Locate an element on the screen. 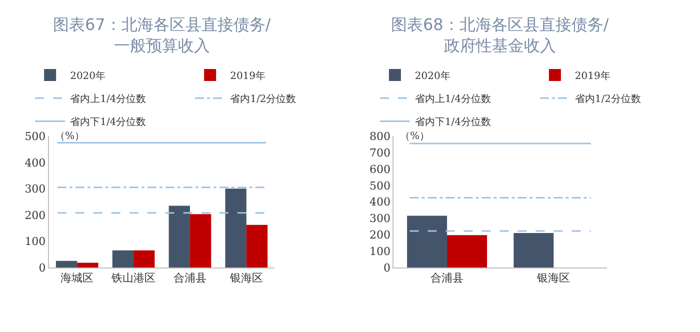 This screenshot has width=700, height=332. y-tick-label: 800 is located at coordinates (380, 136).